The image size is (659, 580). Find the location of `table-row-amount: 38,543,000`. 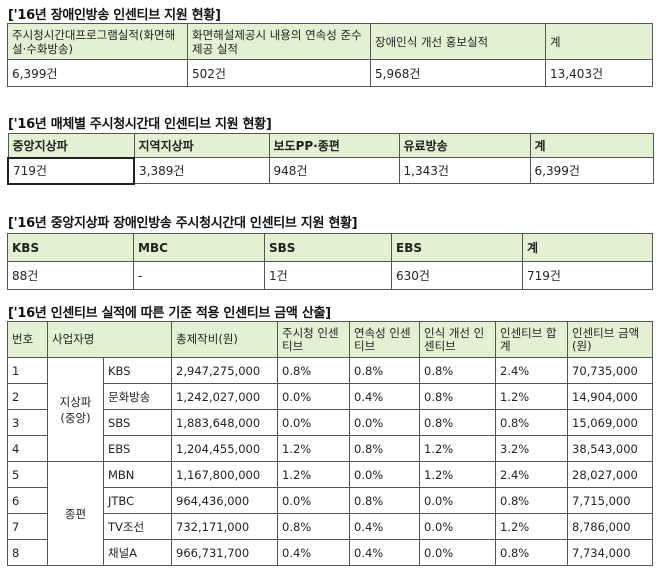

table-row-amount: 38,543,000 is located at coordinates (610, 448).